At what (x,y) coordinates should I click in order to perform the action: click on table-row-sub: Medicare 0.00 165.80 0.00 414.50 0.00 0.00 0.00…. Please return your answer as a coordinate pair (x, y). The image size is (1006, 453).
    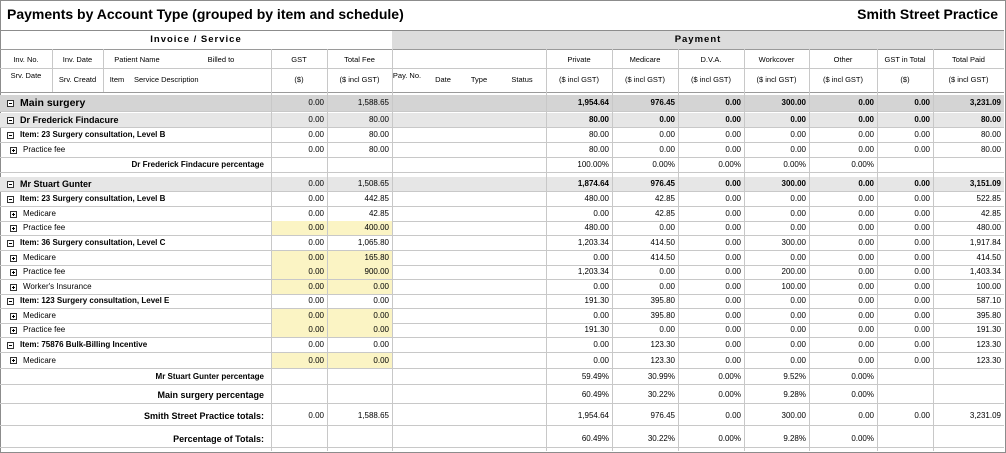
    Looking at the image, I should click on (502, 258).